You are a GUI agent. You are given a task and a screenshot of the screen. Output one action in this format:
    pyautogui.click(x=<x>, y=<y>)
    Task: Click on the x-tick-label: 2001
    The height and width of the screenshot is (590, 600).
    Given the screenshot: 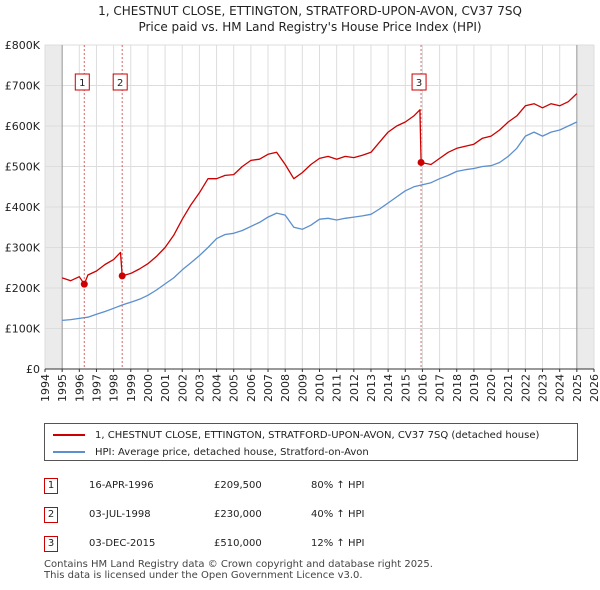 What is the action you would take?
    pyautogui.click(x=165, y=388)
    